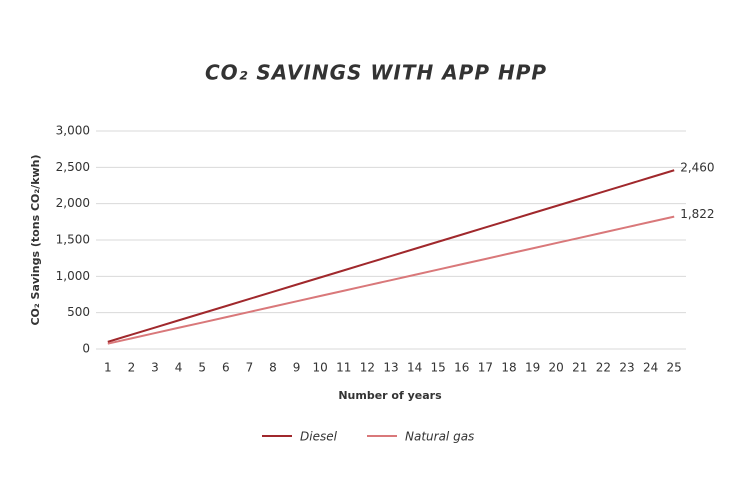  What do you see at coordinates (556, 368) in the screenshot?
I see `x-tick-label: 20` at bounding box center [556, 368].